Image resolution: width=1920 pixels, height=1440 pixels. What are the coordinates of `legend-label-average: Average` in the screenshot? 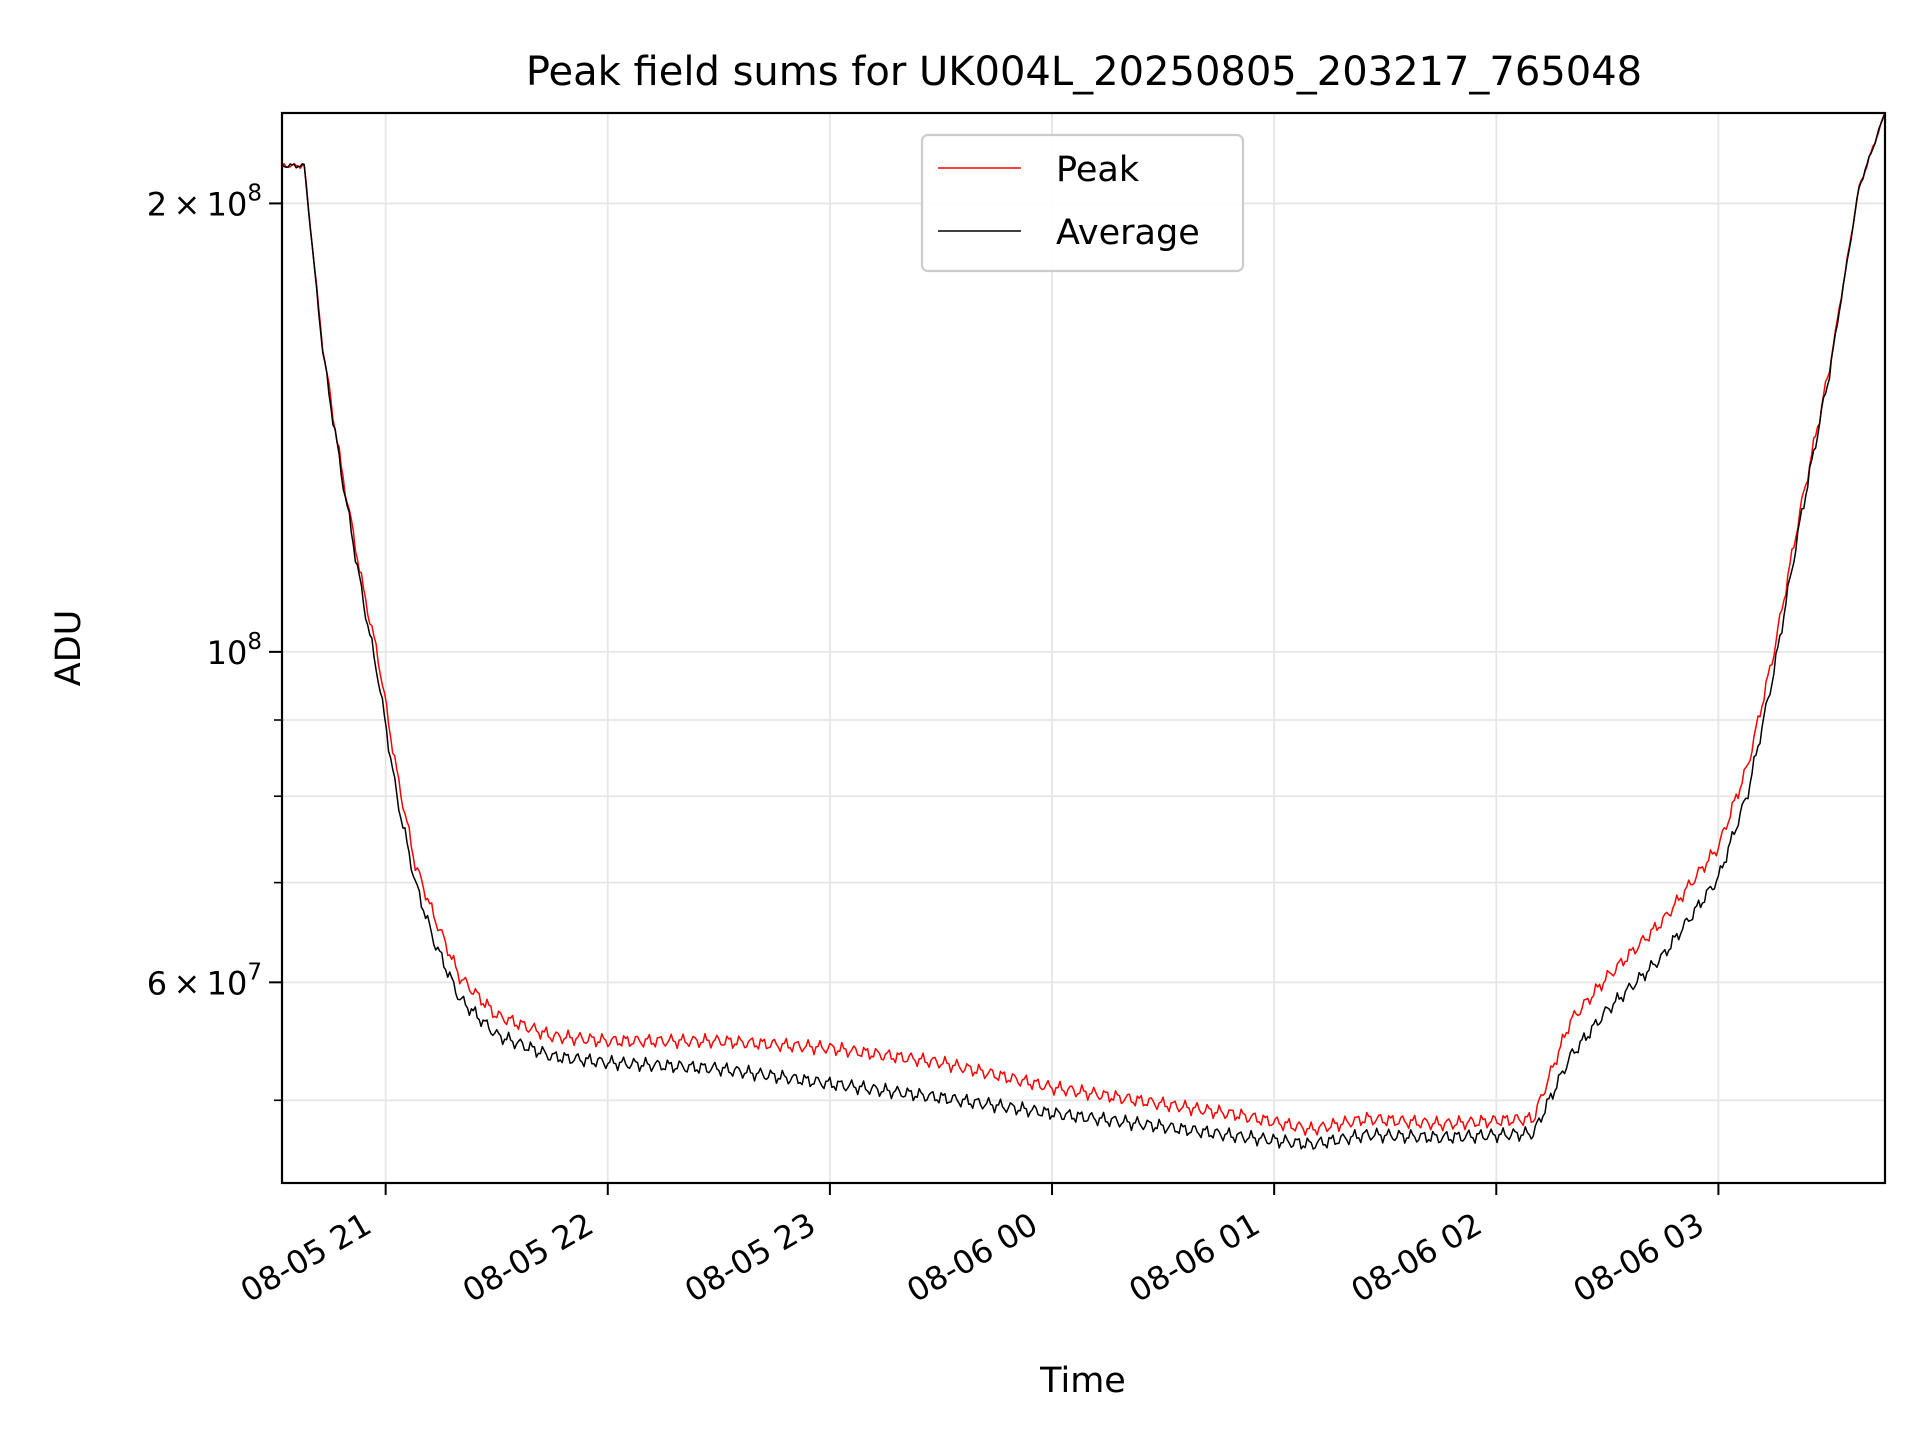 It's located at (1128, 233).